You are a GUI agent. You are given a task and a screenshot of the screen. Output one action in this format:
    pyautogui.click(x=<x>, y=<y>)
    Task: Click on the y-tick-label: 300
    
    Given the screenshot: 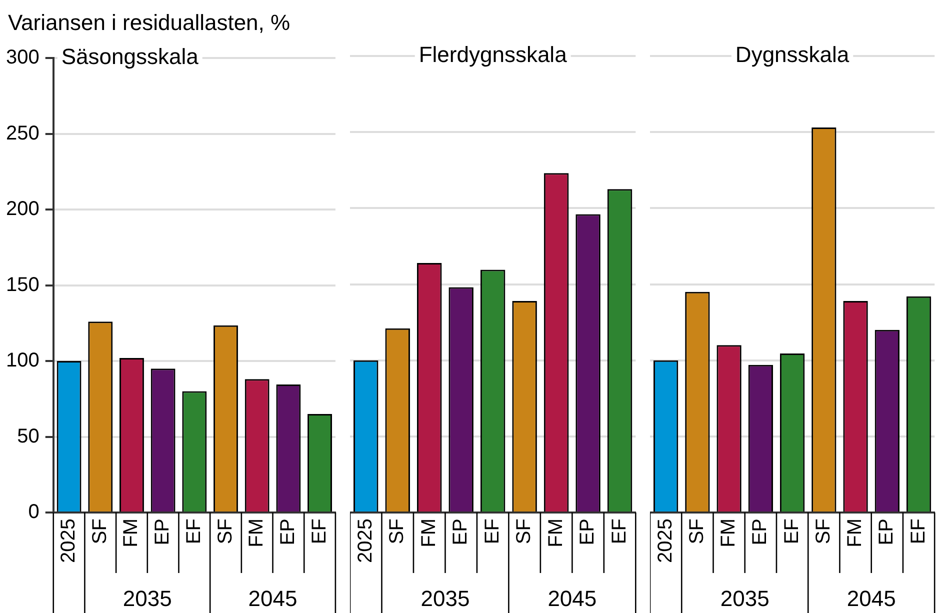 What is the action you would take?
    pyautogui.click(x=23, y=57)
    